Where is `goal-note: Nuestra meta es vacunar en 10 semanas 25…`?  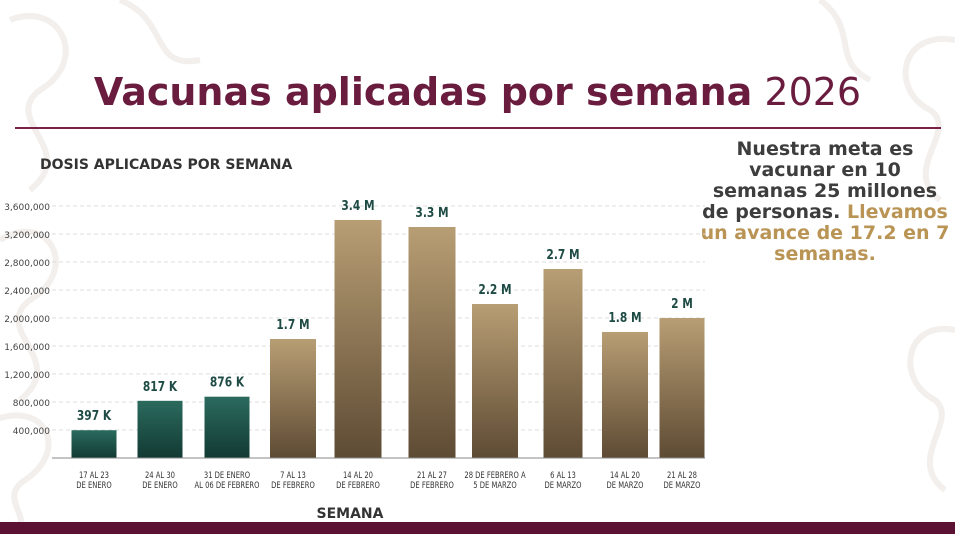 goal-note: Nuestra meta es vacunar en 10 semanas 25… is located at coordinates (825, 202).